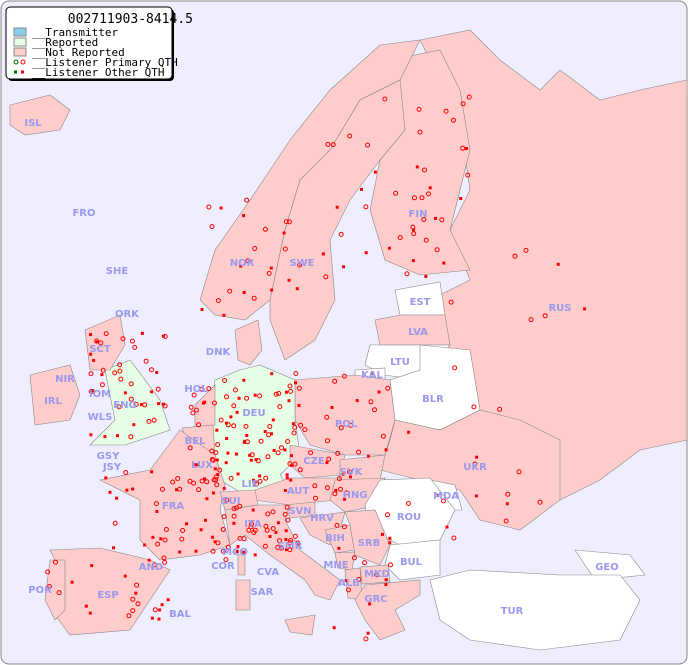 This screenshot has height=665, width=688. Describe the element at coordinates (130, 402) in the screenshot. I see `country-eng` at that location.